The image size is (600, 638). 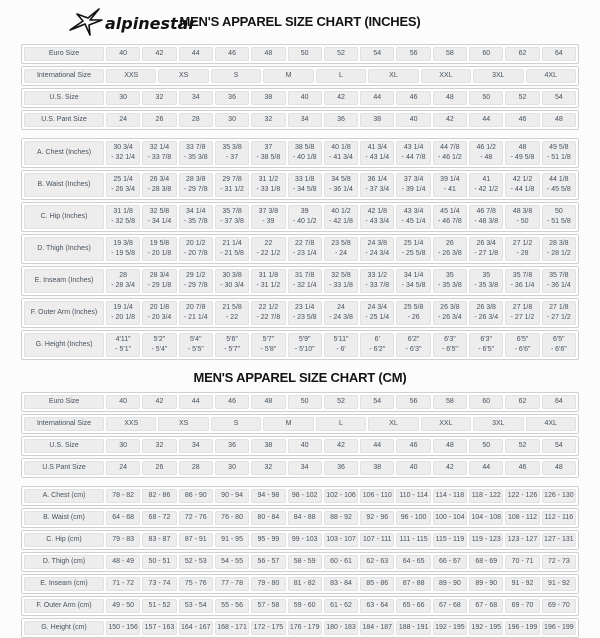 I want to click on size-cell: 119 - 123, so click(x=486, y=540).